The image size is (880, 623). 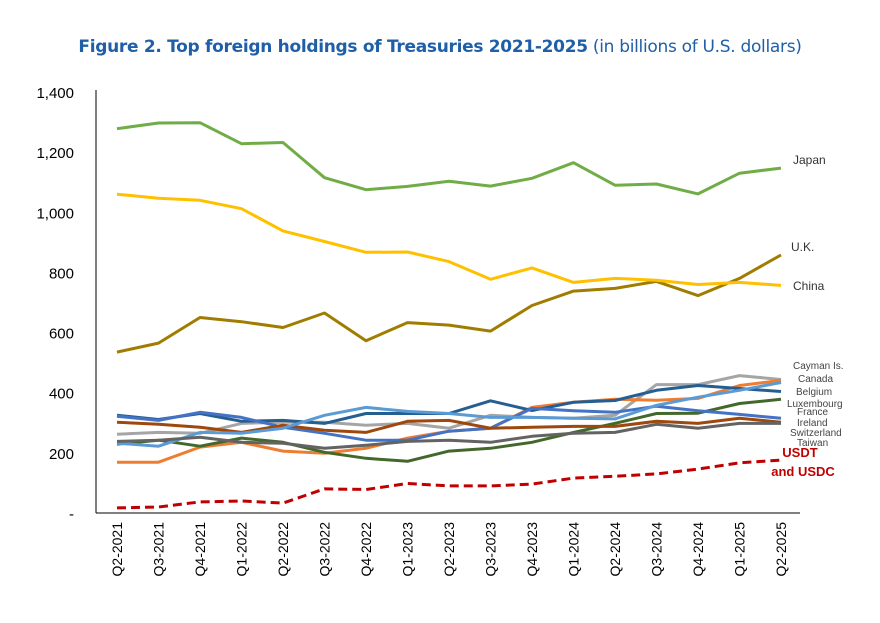 What do you see at coordinates (408, 549) in the screenshot?
I see `x-tick-label: Q1-2023` at bounding box center [408, 549].